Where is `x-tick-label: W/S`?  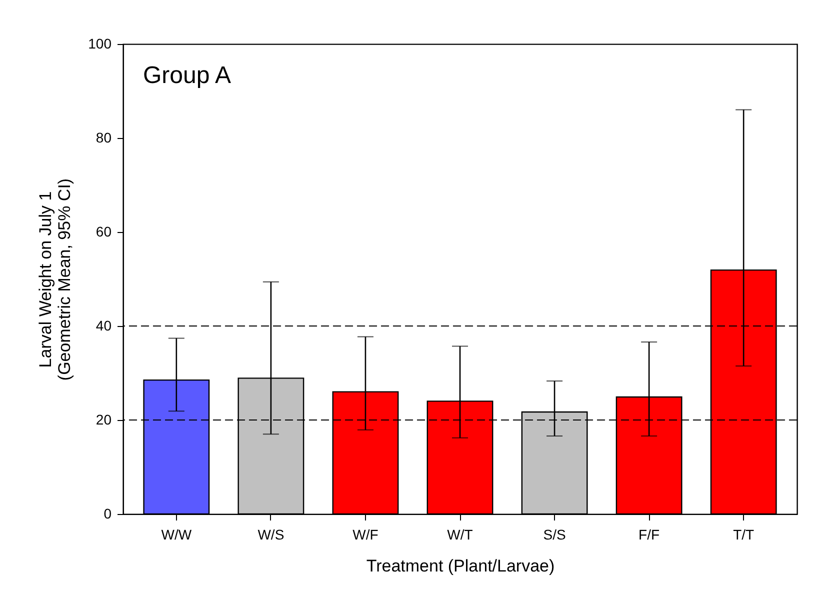
x-tick-label: W/S is located at coordinates (271, 534).